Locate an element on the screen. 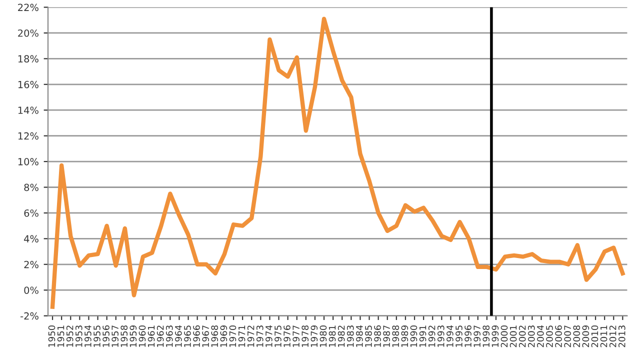 Image resolution: width=640 pixels, height=363 pixels. x-tick-label: 1962 is located at coordinates (160, 336).